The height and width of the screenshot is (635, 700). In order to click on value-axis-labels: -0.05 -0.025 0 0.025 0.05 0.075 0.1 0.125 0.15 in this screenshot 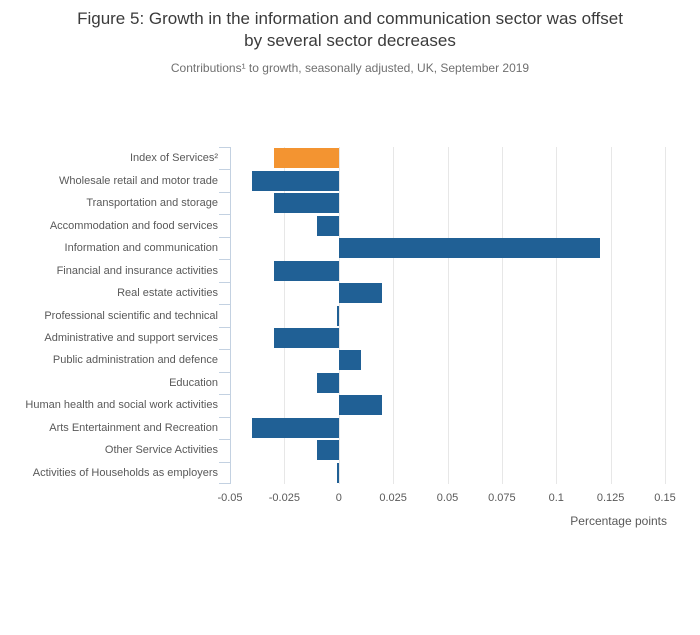, I will do `click(446, 499)`.